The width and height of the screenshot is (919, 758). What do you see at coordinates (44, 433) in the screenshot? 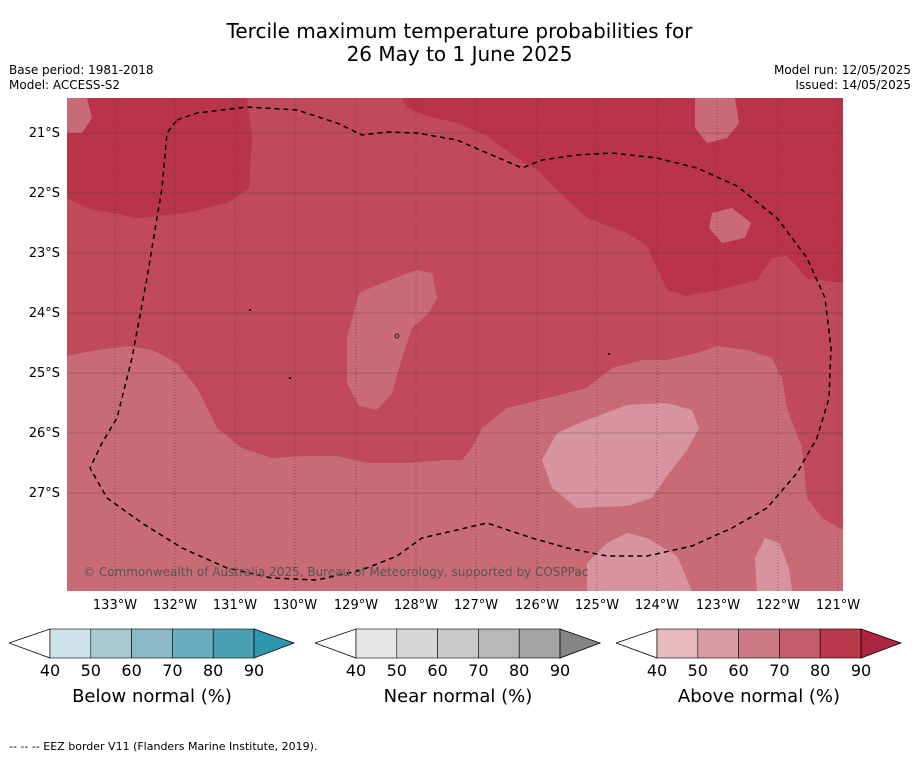
I see `lat-label: 26°S` at bounding box center [44, 433].